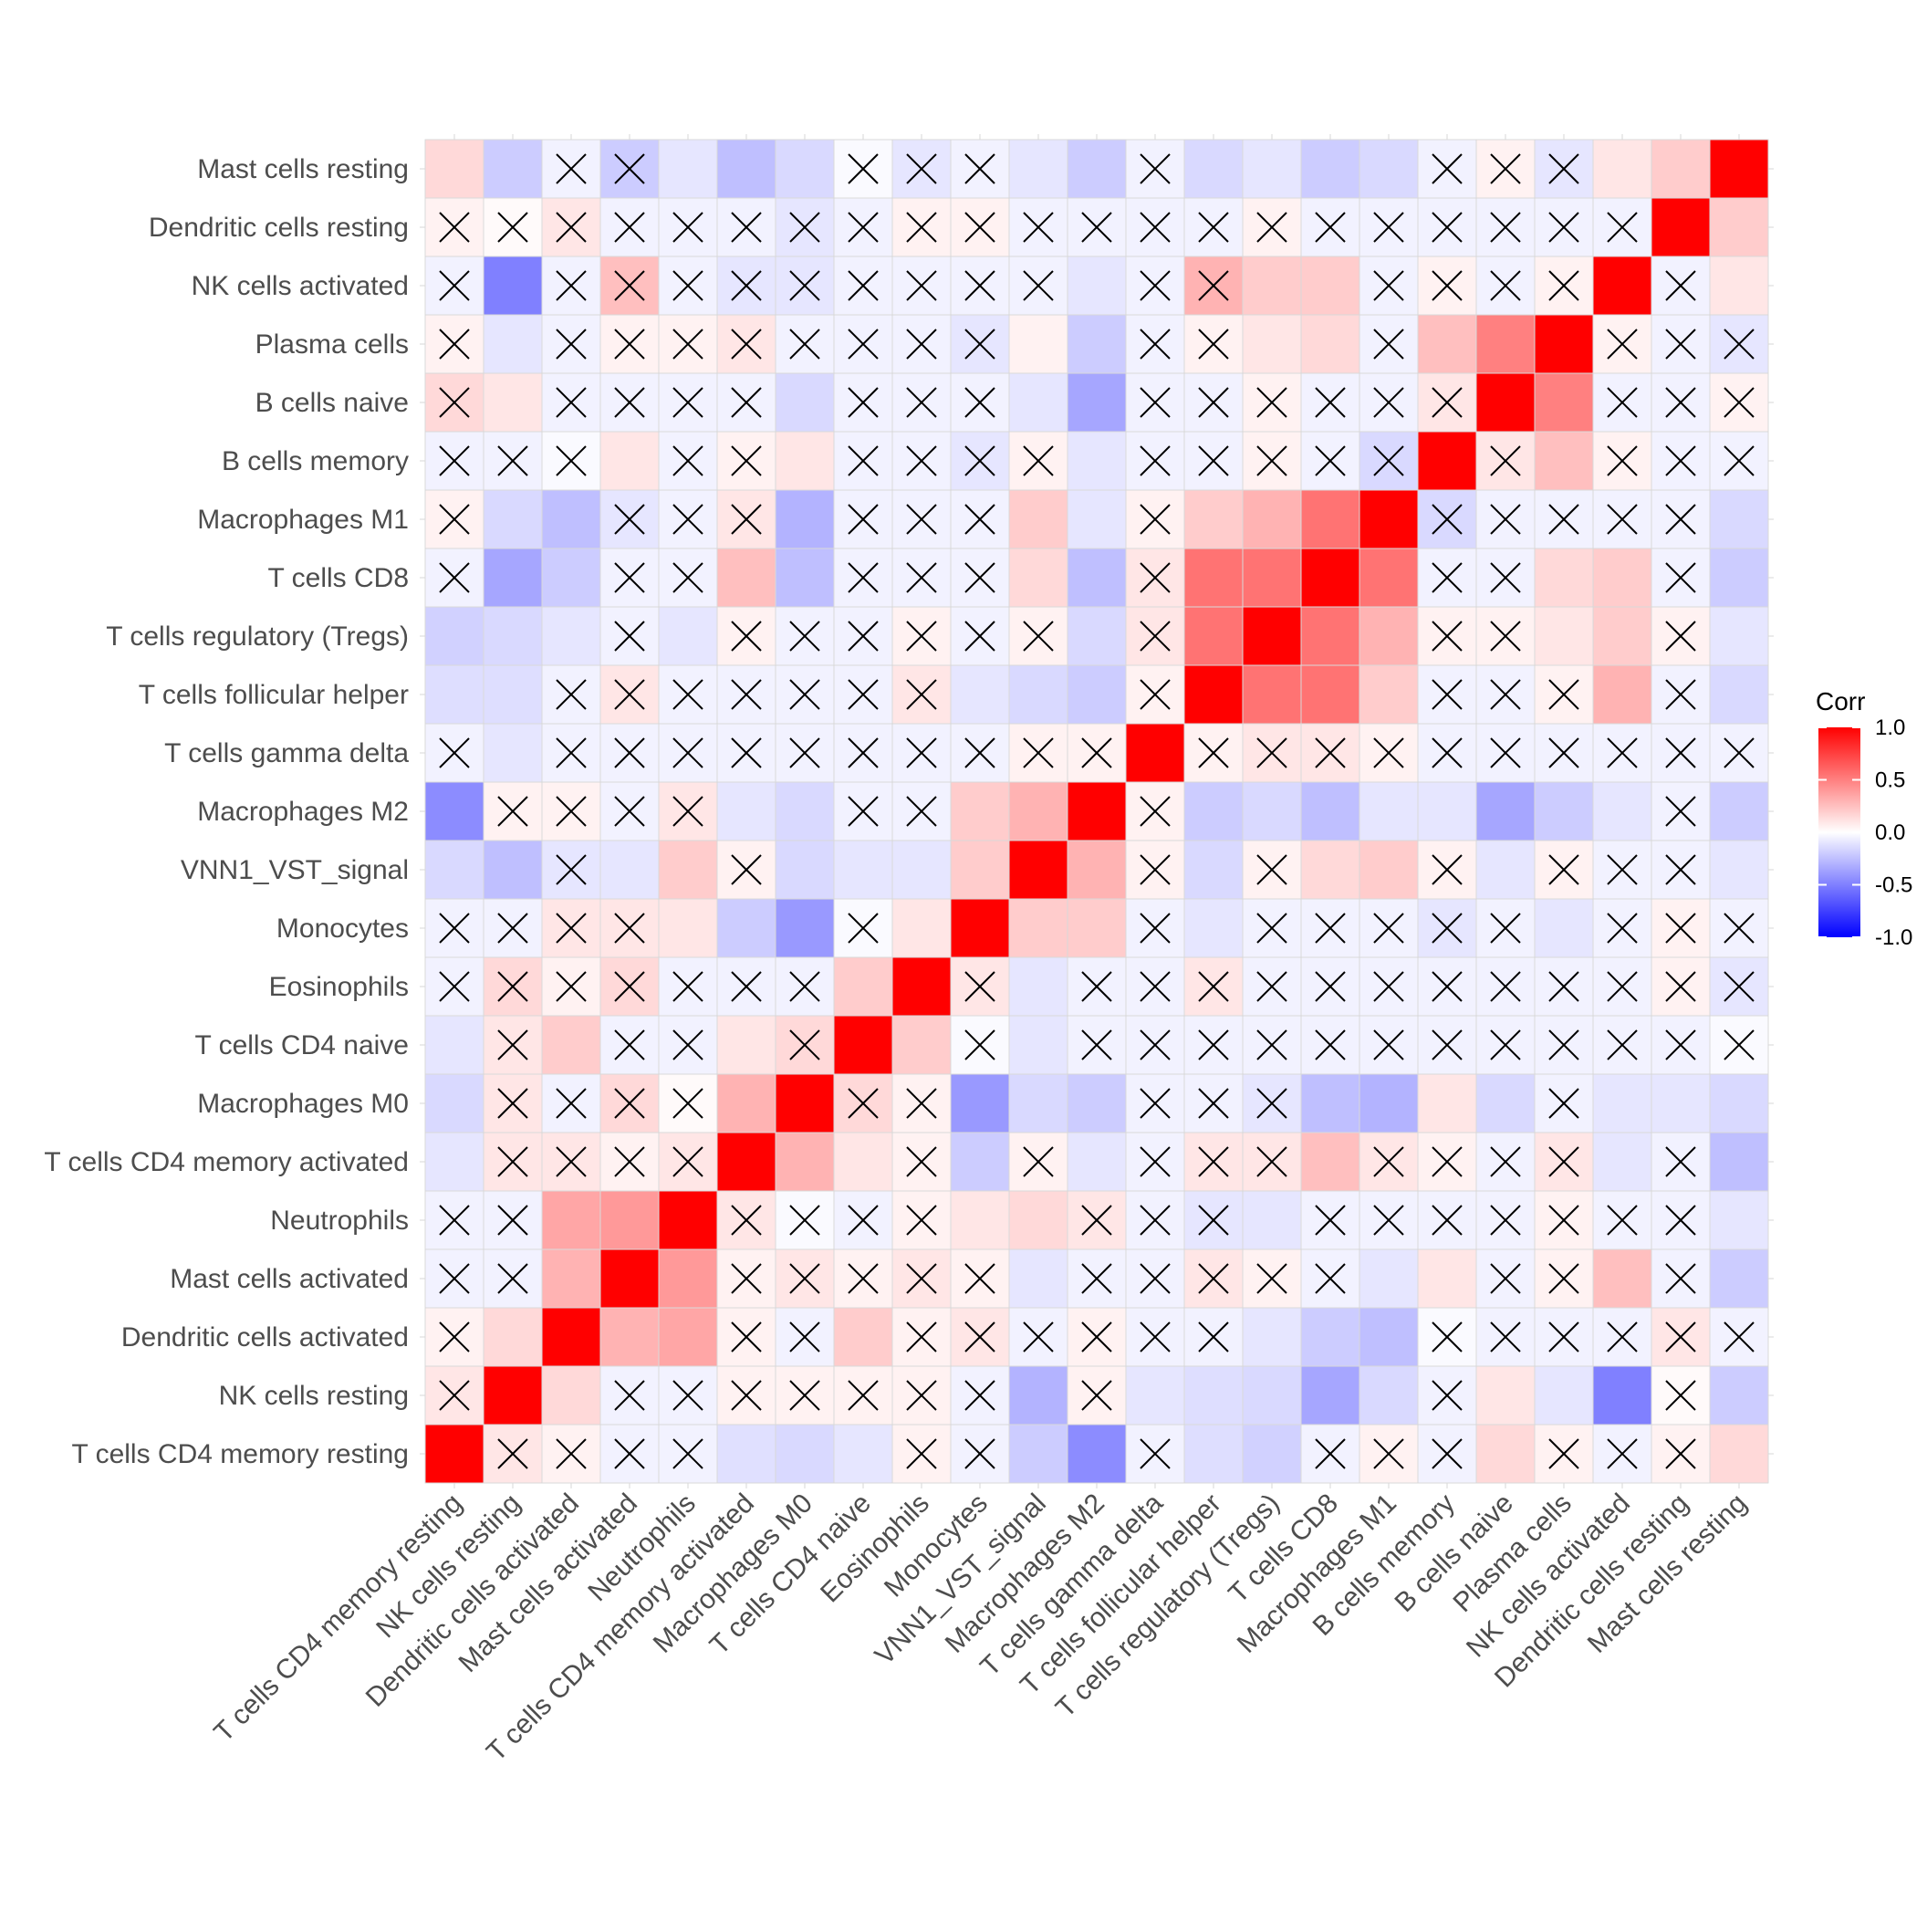 This screenshot has height=1932, width=1927. Describe the element at coordinates (1890, 727) in the screenshot. I see `legend-tick-label: 1.0` at that location.